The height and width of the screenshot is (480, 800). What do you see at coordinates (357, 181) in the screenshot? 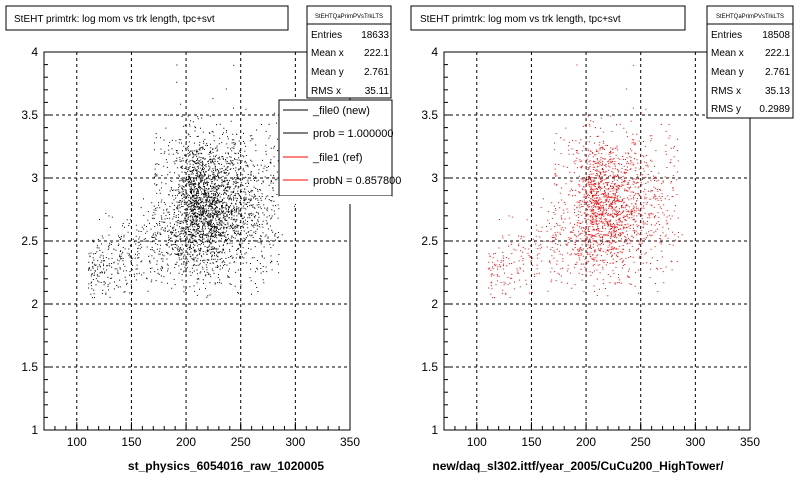
I see `legend-label: probN = 0.857800` at bounding box center [357, 181].